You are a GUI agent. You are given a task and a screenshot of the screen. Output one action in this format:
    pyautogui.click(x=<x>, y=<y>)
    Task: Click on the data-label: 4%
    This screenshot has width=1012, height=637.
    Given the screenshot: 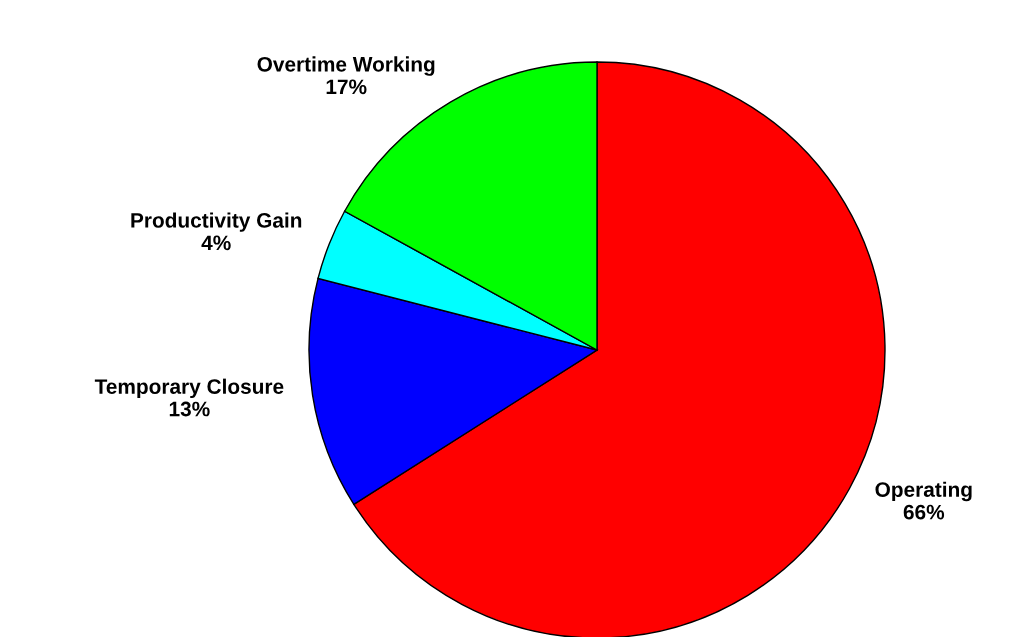 What is the action you would take?
    pyautogui.click(x=216, y=243)
    